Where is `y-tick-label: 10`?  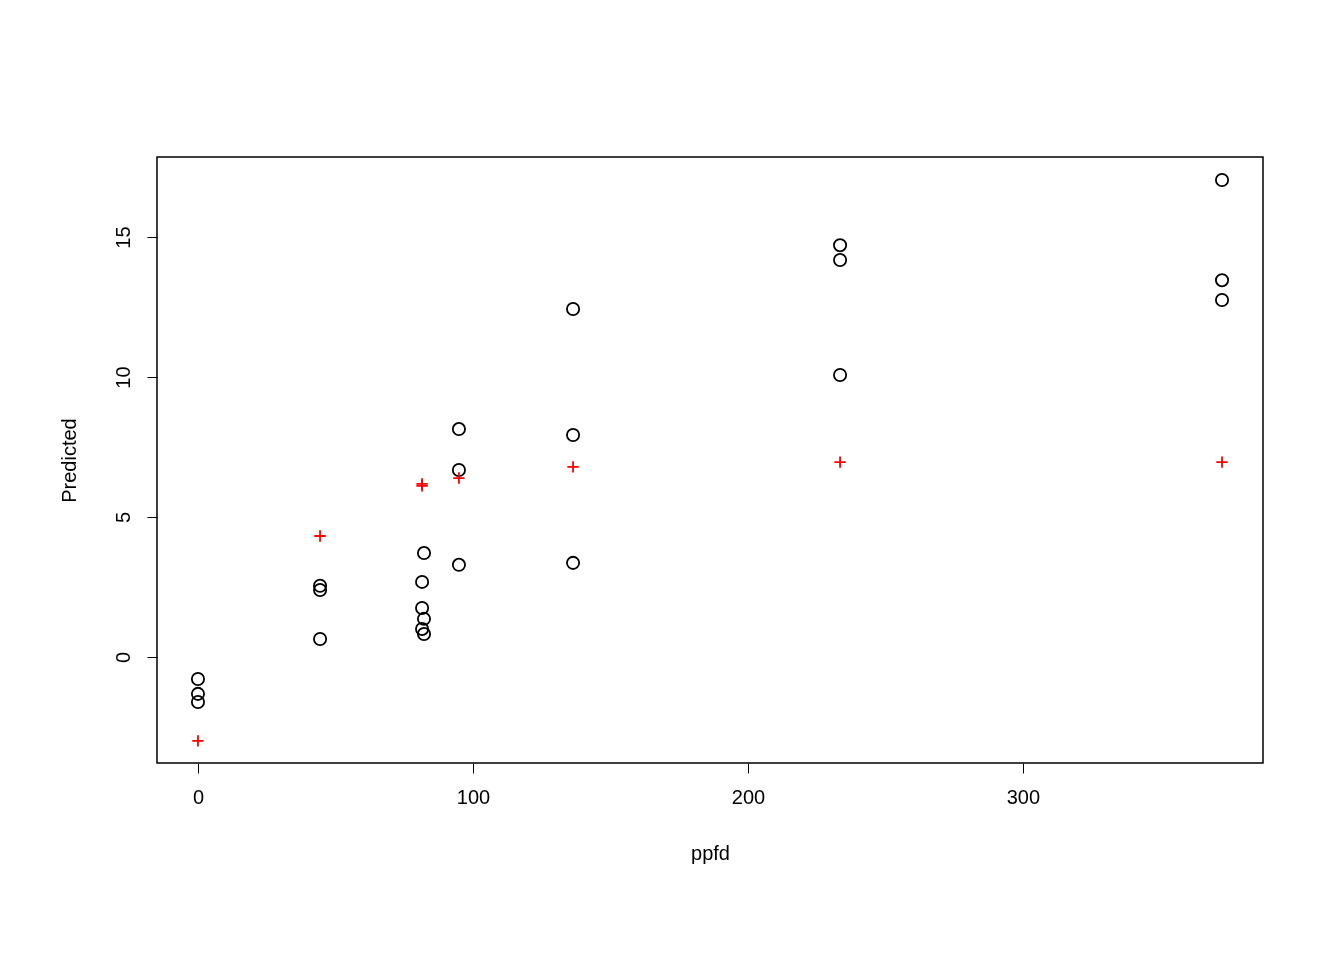
y-tick-label: 10 is located at coordinates (122, 377).